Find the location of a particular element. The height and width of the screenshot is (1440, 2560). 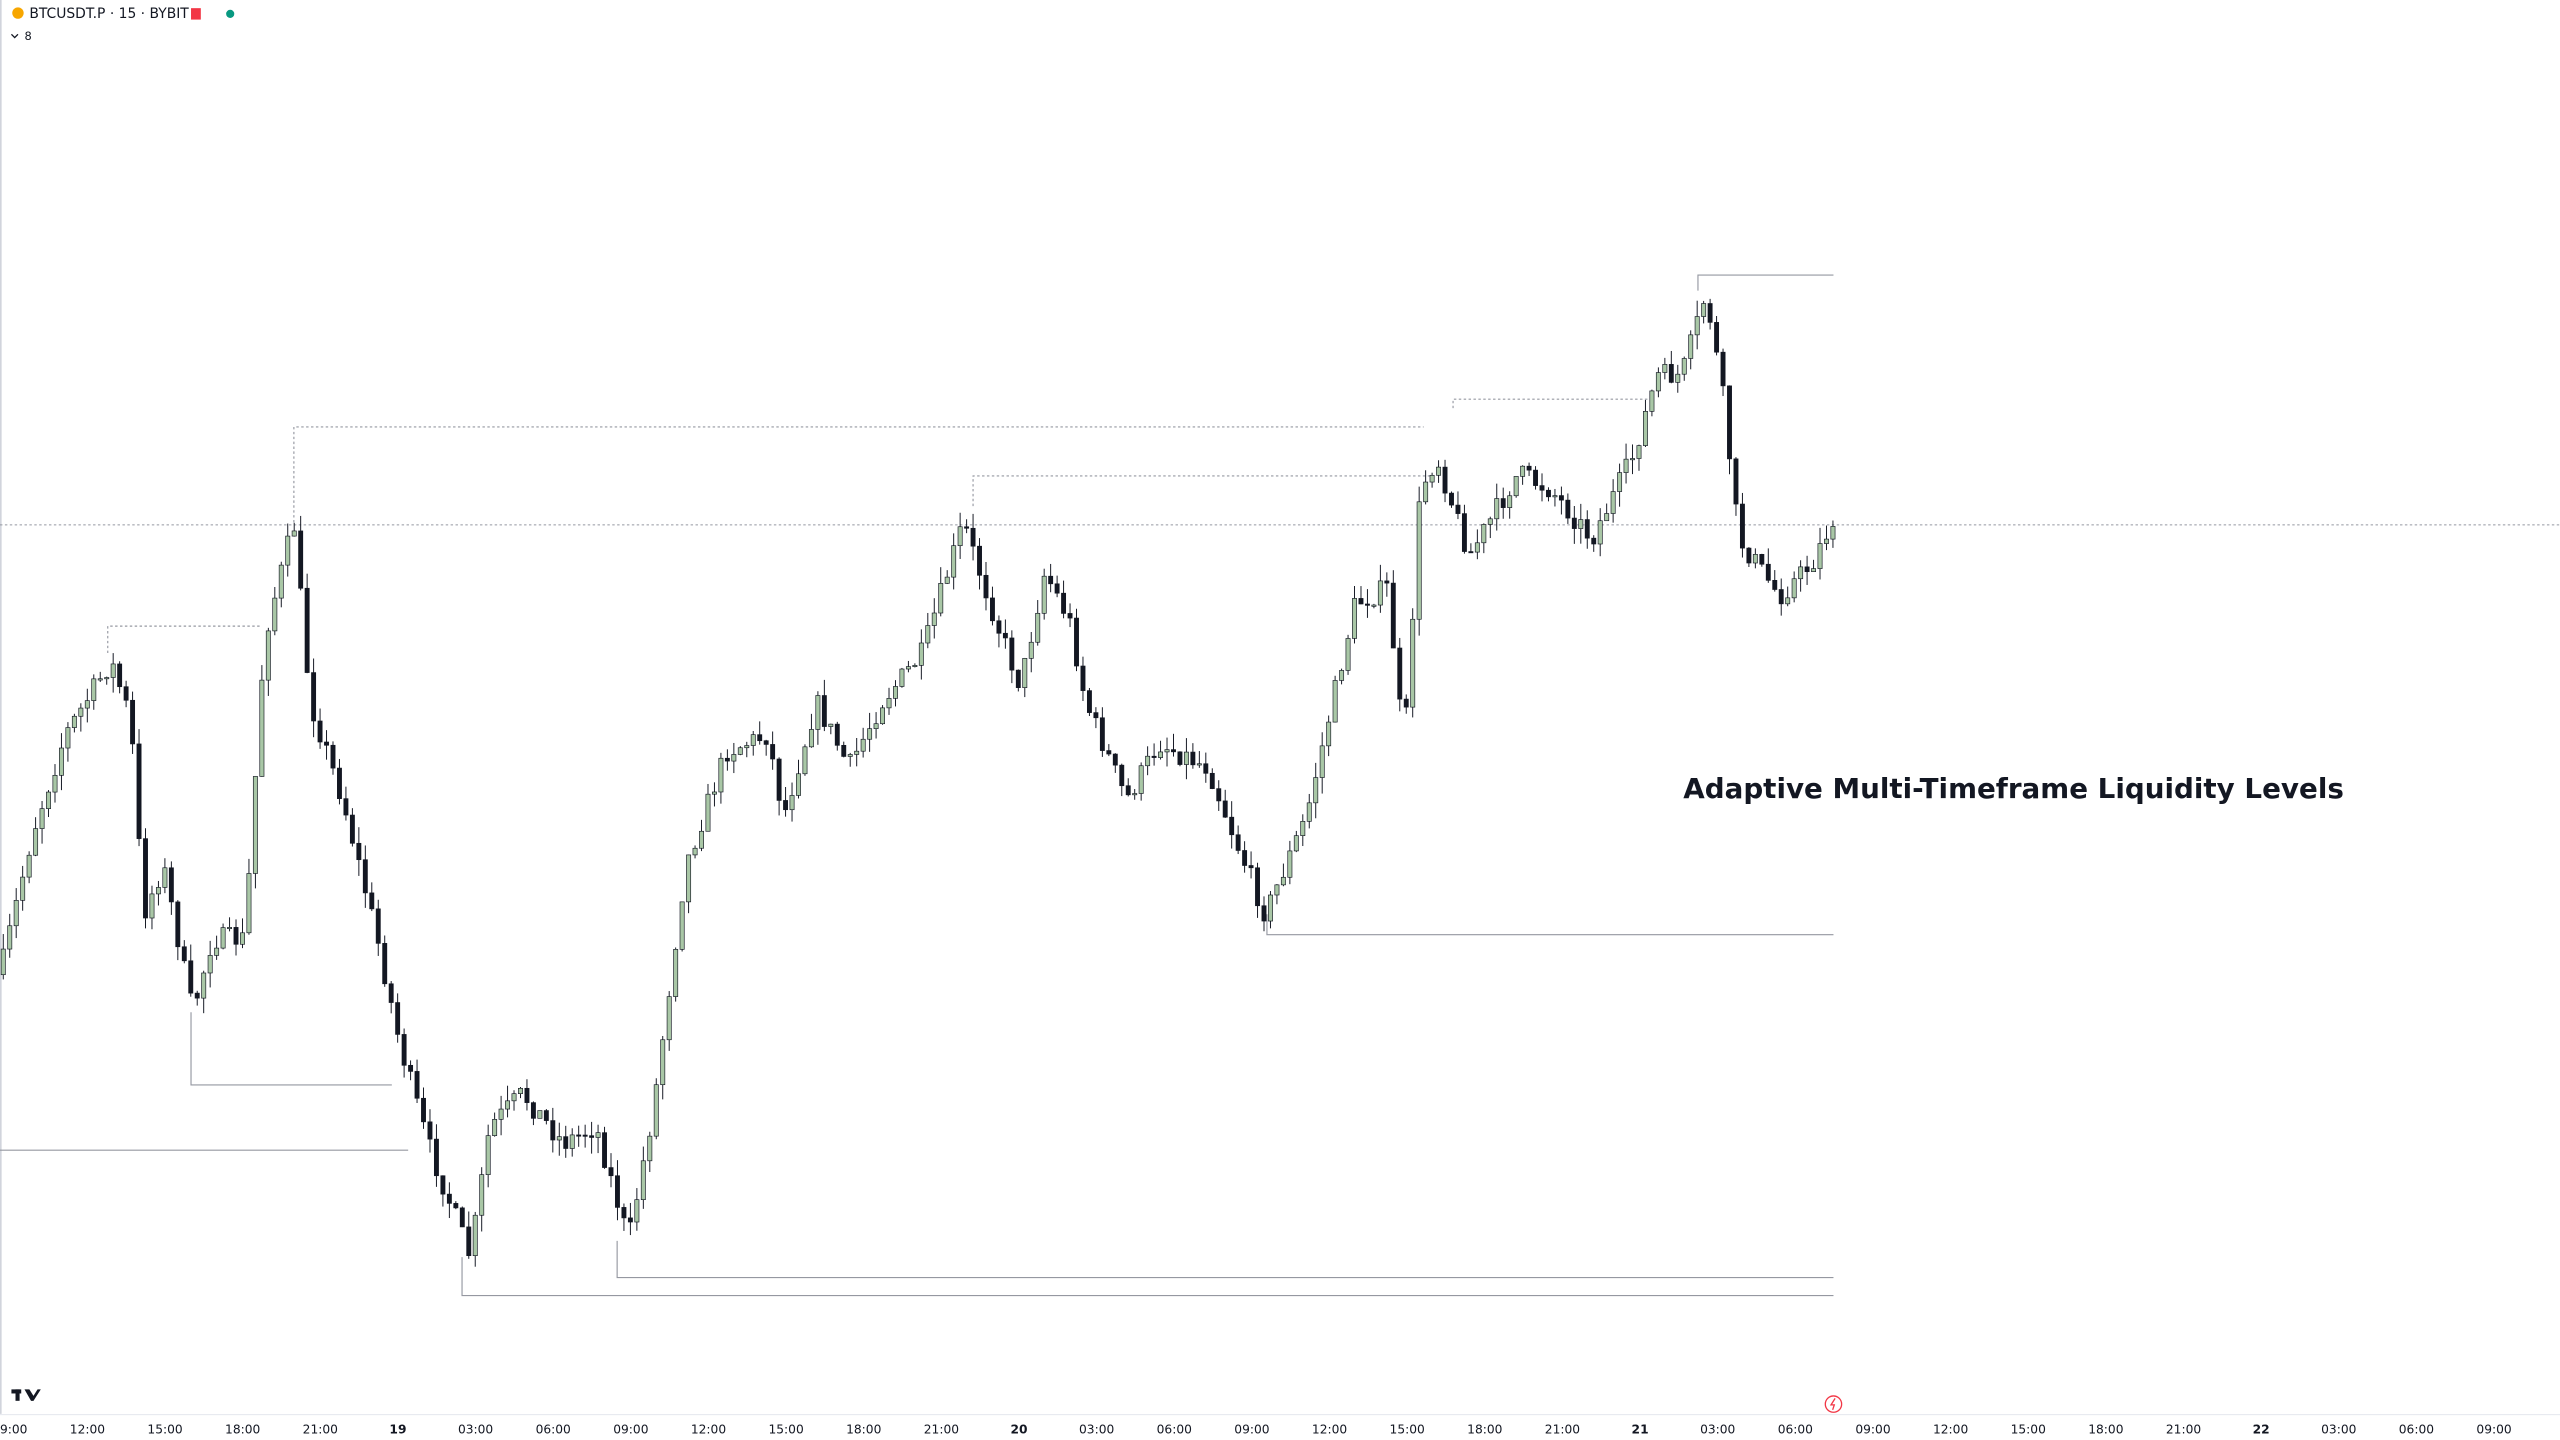

replay-icon is located at coordinates (1833, 1404).